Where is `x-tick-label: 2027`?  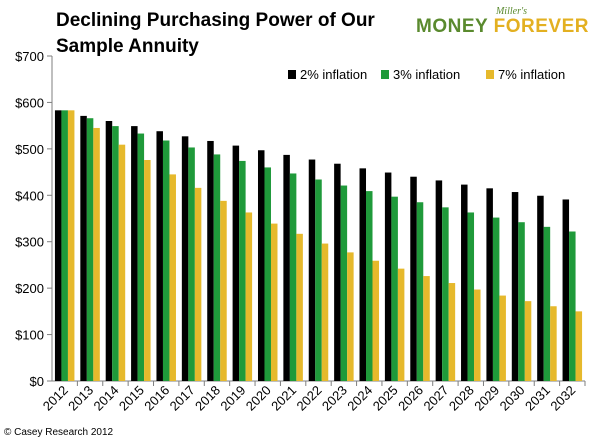 x-tick-label: 2027 is located at coordinates (435, 398).